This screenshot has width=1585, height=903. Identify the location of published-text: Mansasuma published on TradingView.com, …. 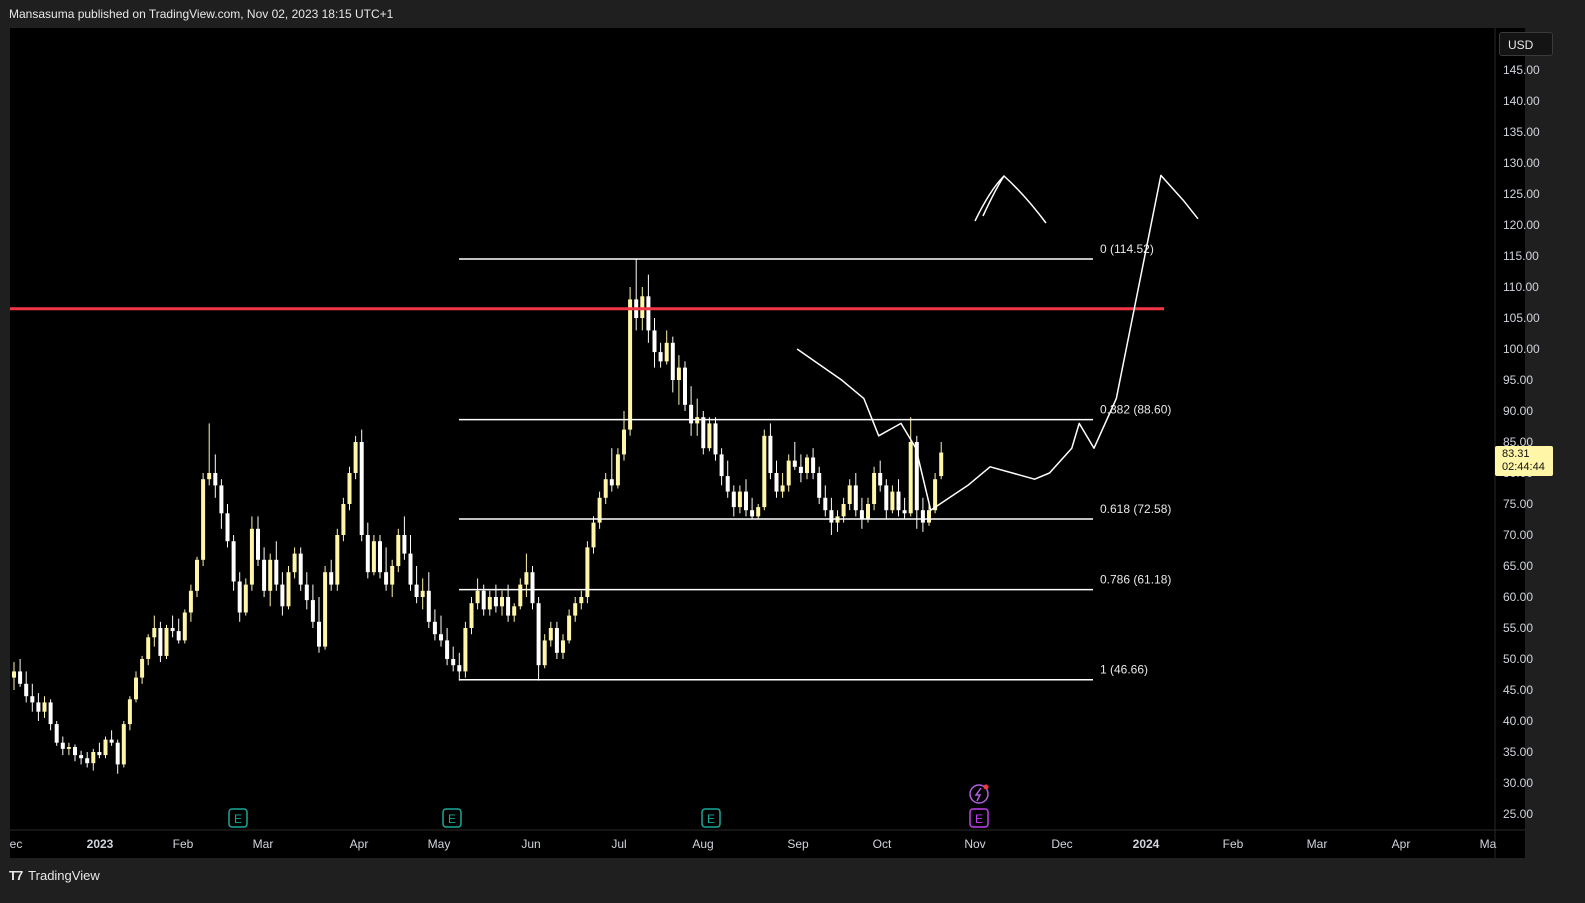
(201, 14).